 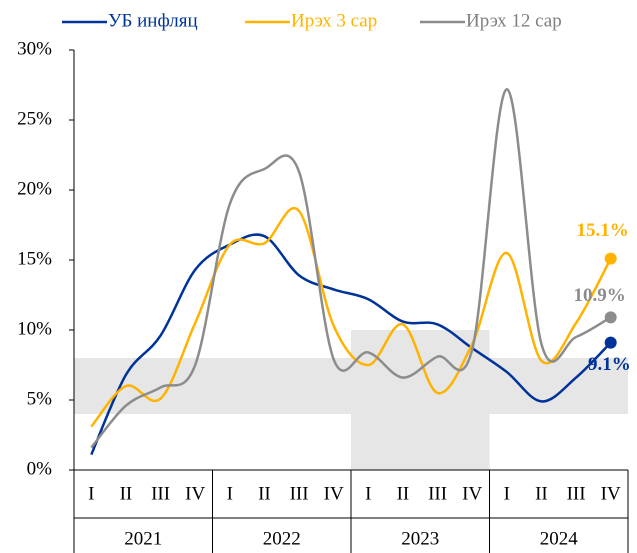 I want to click on data-label: 10.9%, so click(x=599, y=295).